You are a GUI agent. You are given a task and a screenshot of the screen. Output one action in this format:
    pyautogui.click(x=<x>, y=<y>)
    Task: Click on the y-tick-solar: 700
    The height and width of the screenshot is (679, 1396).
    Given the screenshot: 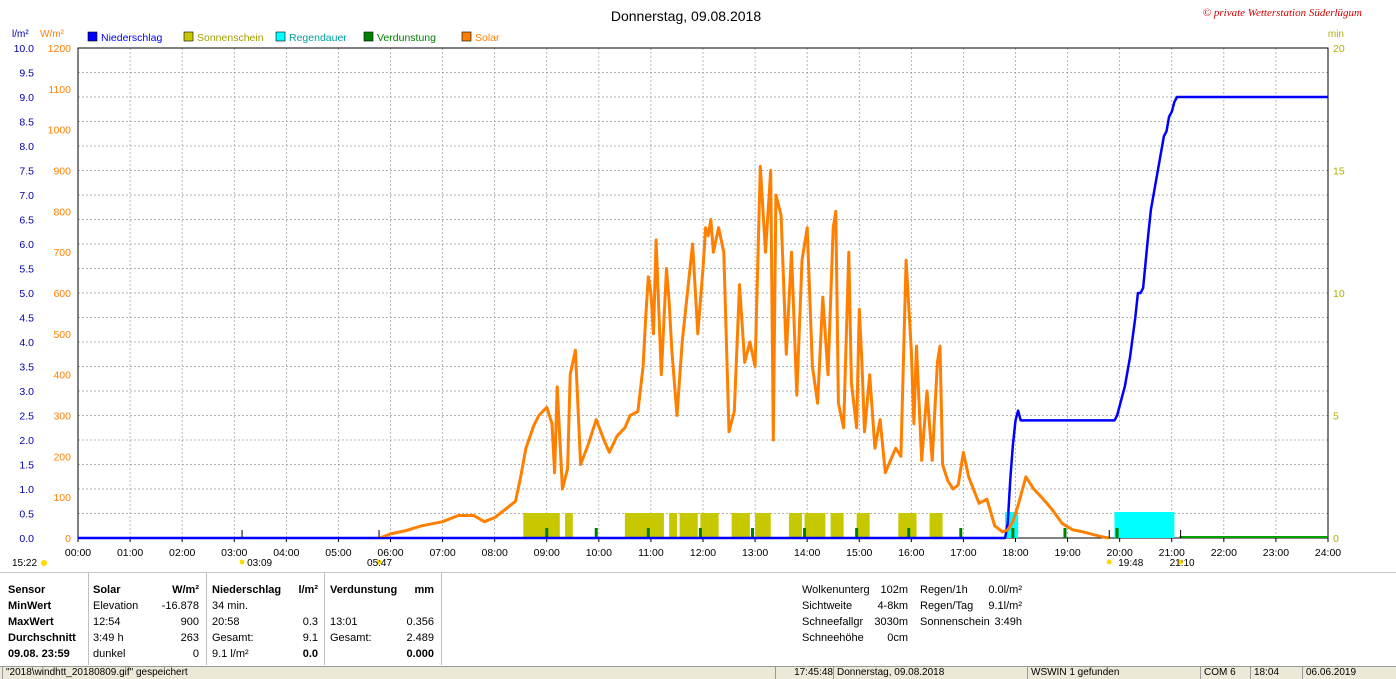 What is the action you would take?
    pyautogui.click(x=62, y=253)
    